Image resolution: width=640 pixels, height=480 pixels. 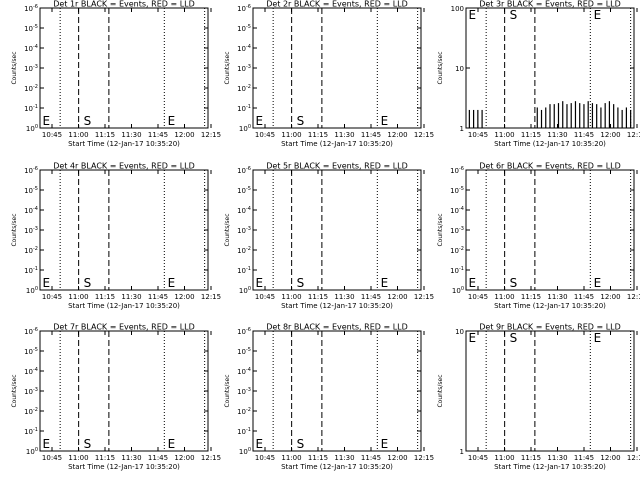 What do you see at coordinates (550, 166) in the screenshot?
I see `plot-title: Det 6r BLACK = Events, RED = LLD` at bounding box center [550, 166].